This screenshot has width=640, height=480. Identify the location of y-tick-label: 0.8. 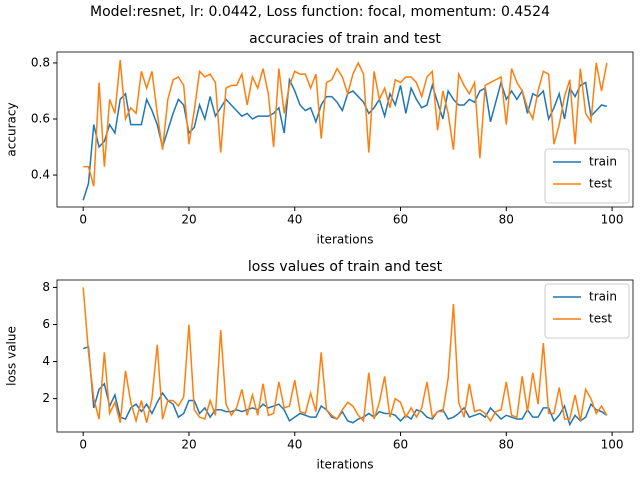
(40, 62).